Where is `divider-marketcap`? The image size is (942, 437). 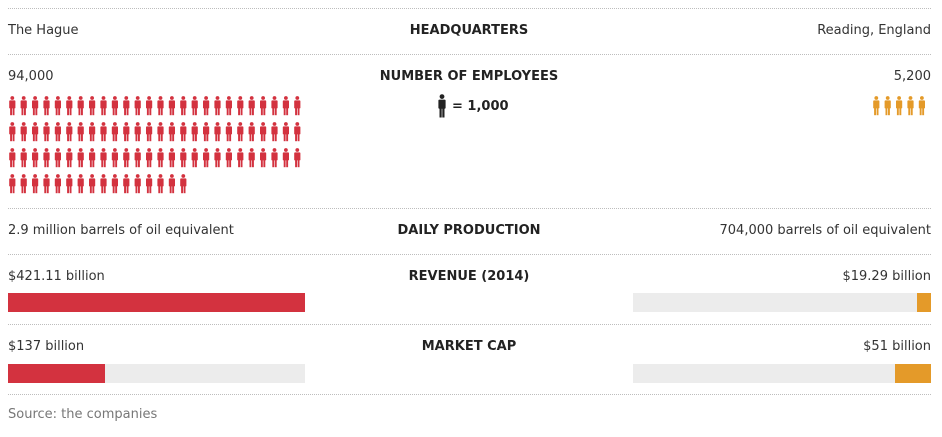 divider-marketcap is located at coordinates (469, 394).